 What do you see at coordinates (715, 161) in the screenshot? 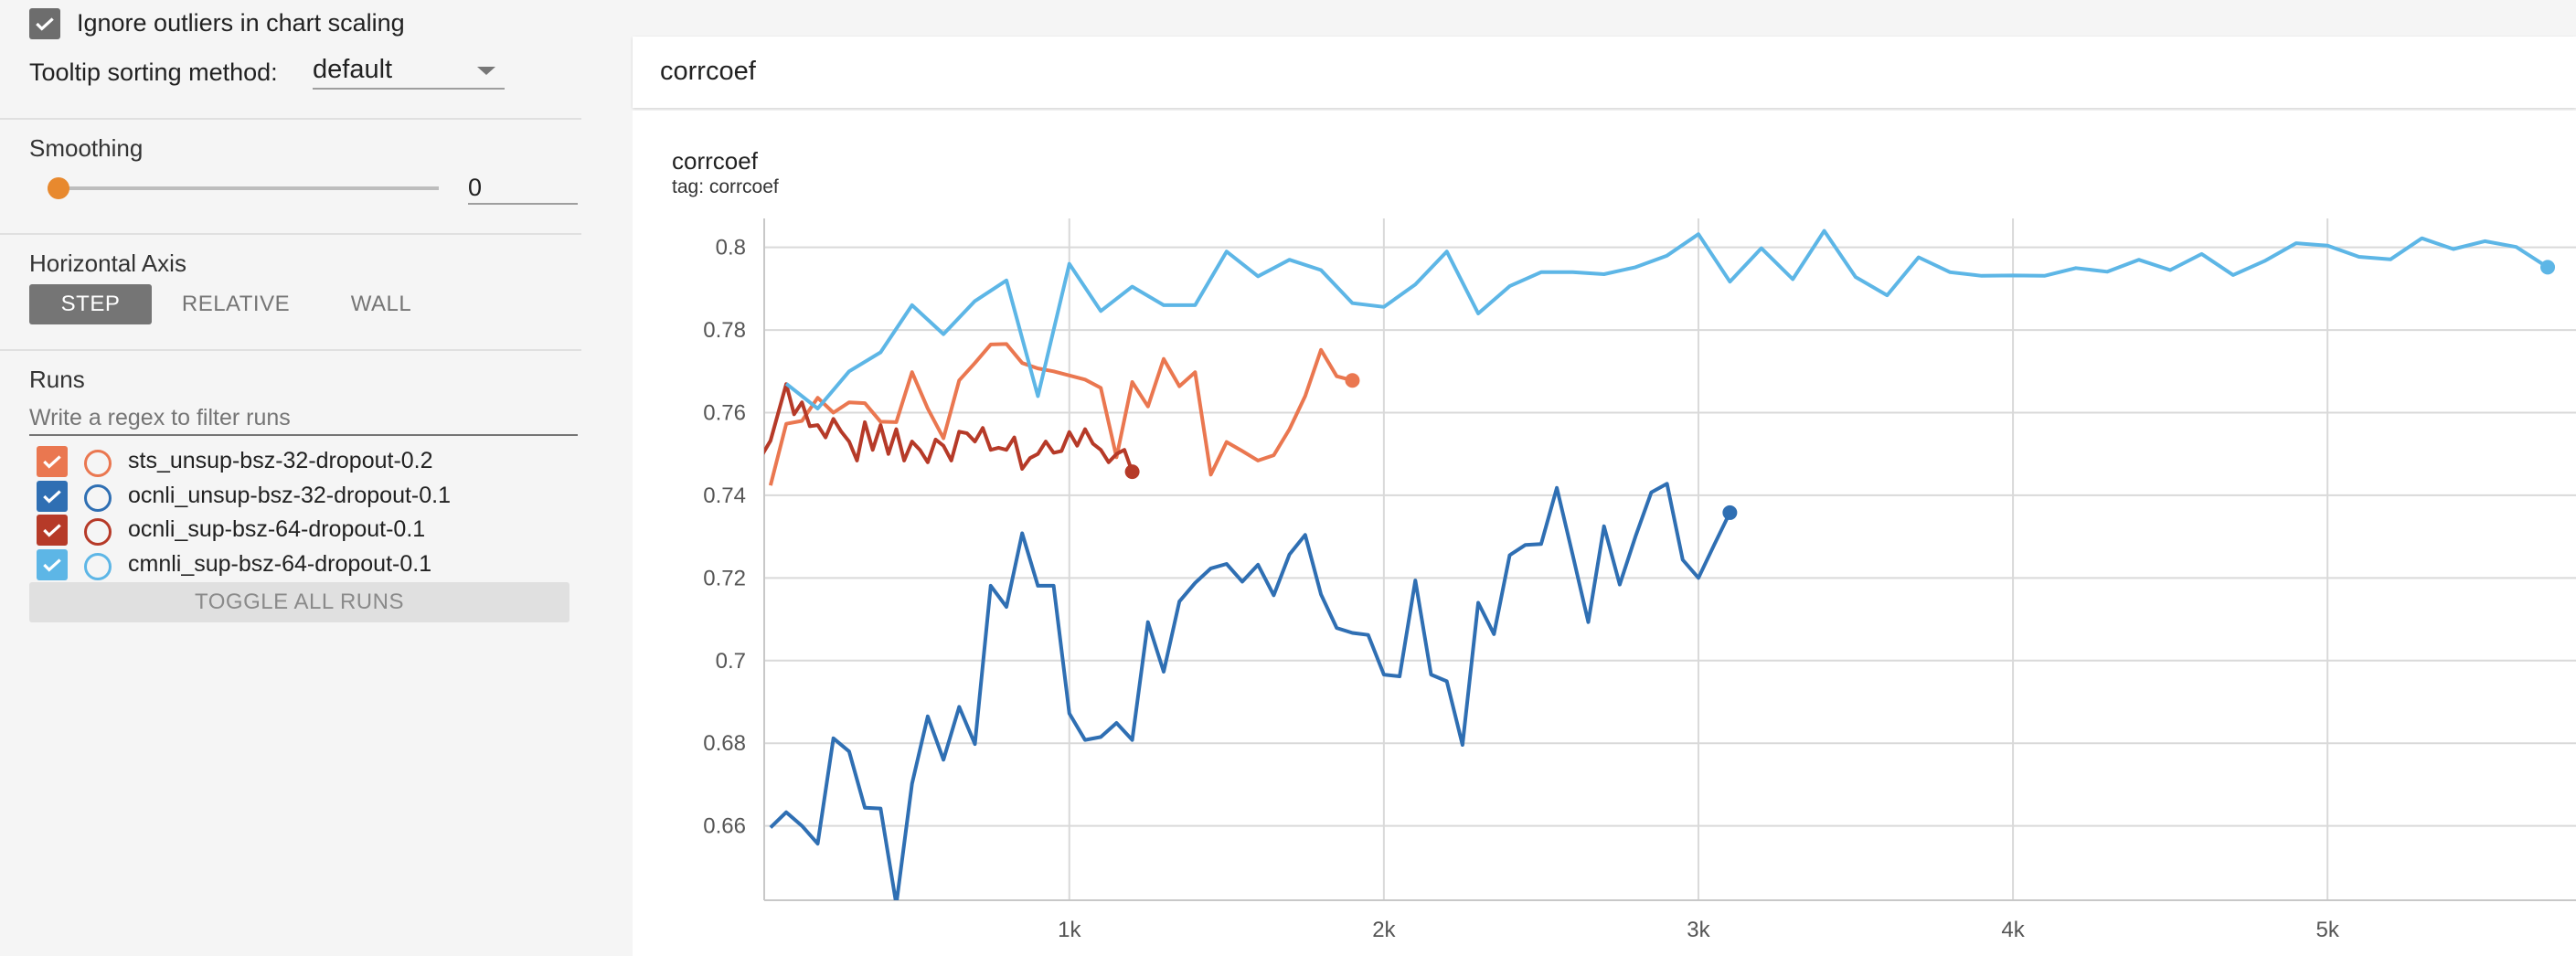
I see `chart-title: corrcoef` at bounding box center [715, 161].